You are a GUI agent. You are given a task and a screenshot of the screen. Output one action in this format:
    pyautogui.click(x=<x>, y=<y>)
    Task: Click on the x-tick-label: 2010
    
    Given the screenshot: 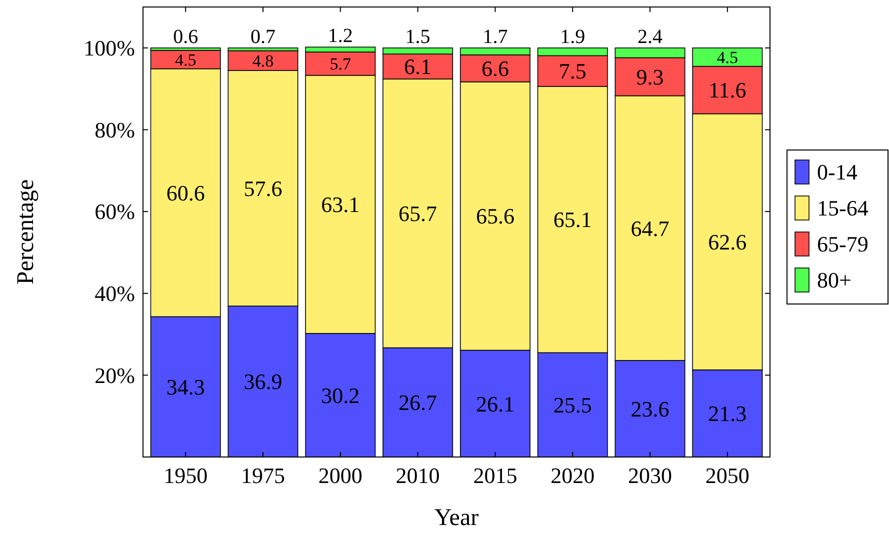 What is the action you would take?
    pyautogui.click(x=418, y=475)
    